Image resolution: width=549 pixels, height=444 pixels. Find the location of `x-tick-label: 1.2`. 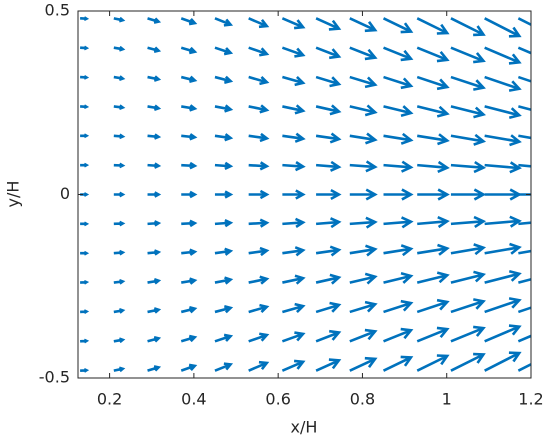

x-tick-label: 1.2 is located at coordinates (530, 399).